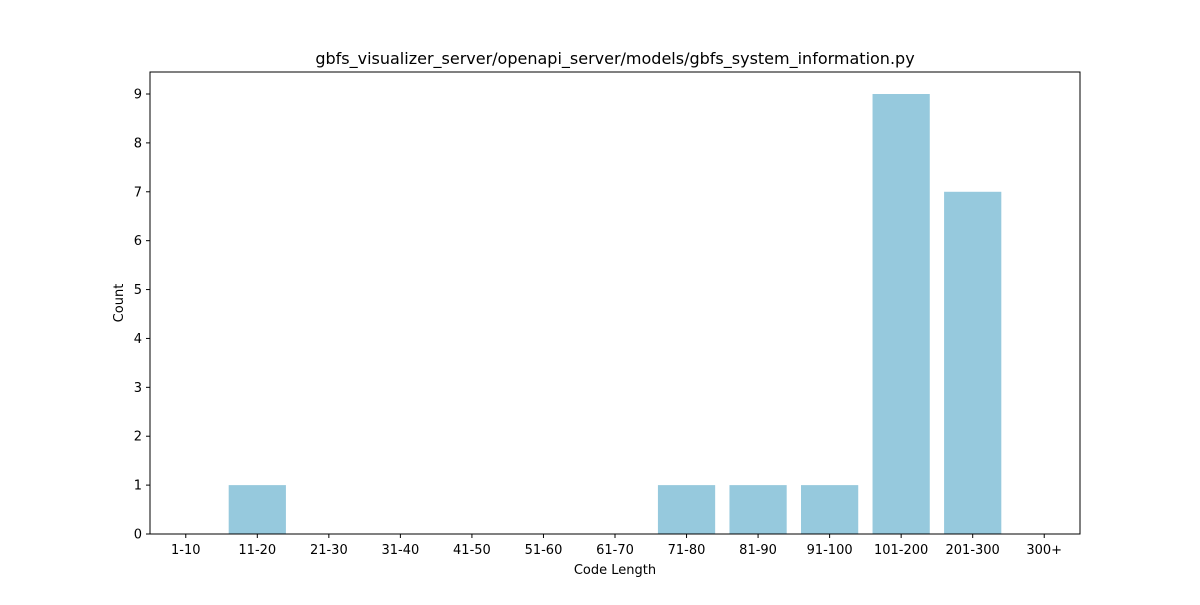  What do you see at coordinates (615, 570) in the screenshot?
I see `x-axis-title: Code Length` at bounding box center [615, 570].